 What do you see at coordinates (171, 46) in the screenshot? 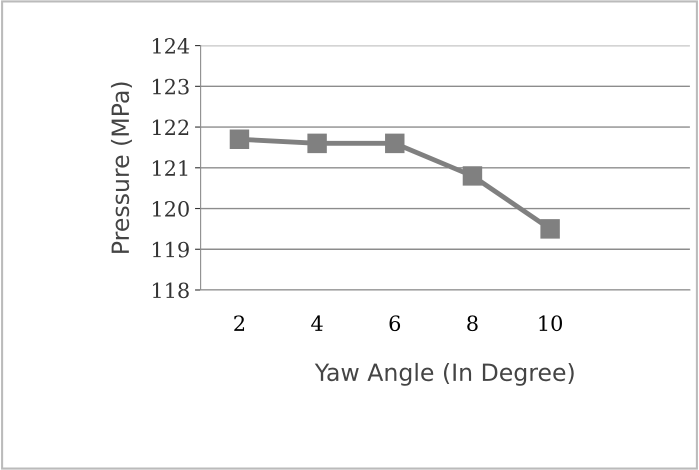
I see `y-tick-label: 124` at bounding box center [171, 46].